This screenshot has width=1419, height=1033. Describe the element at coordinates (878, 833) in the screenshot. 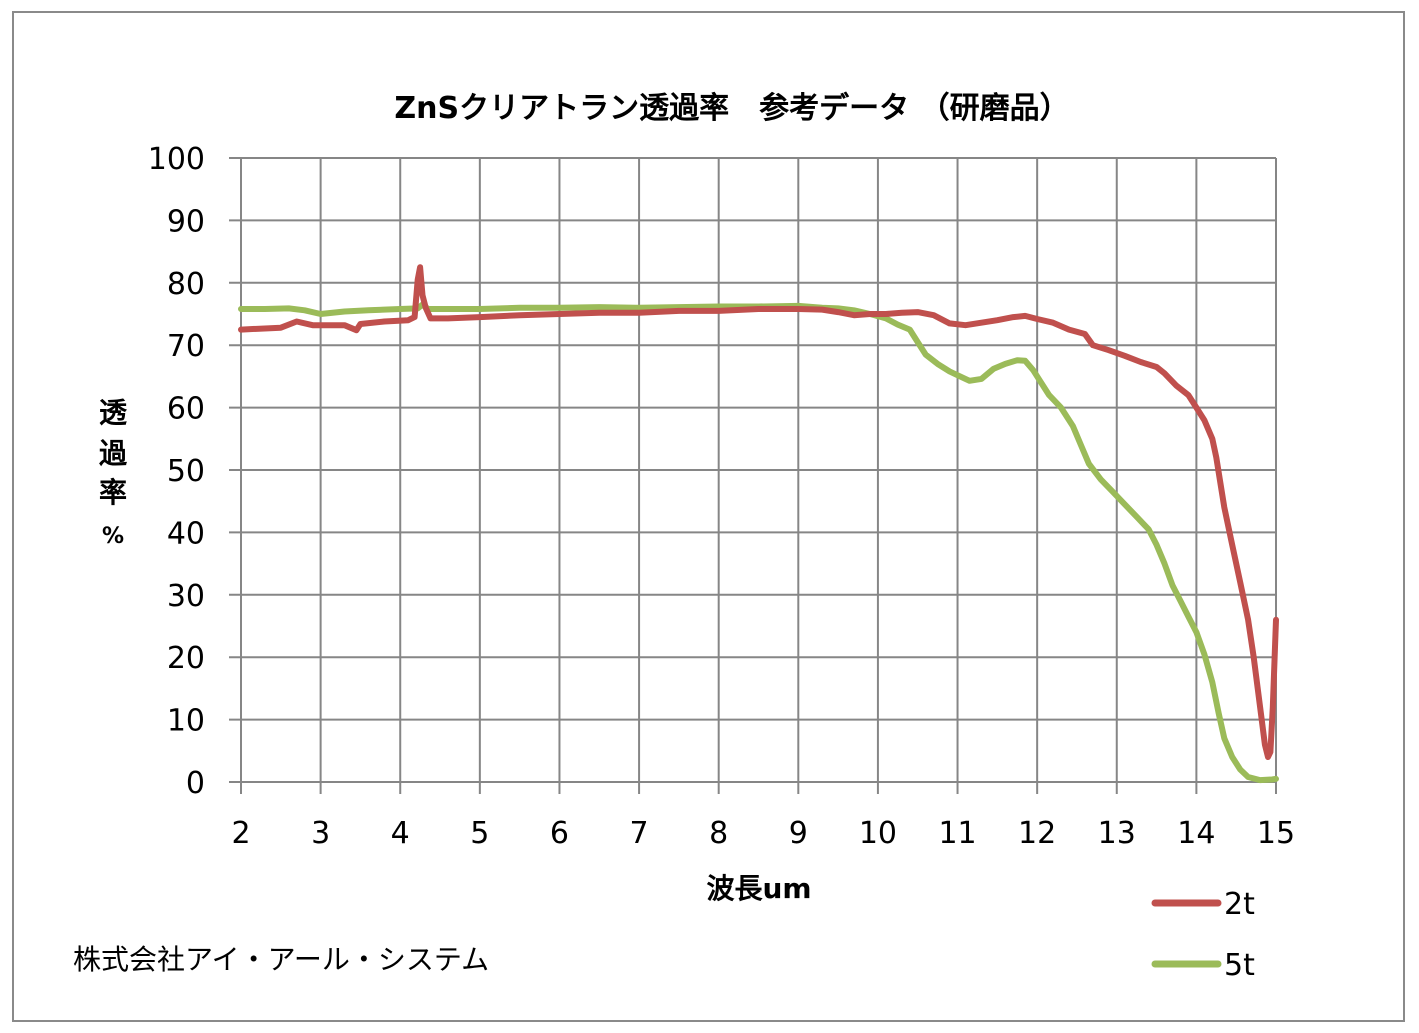

I see `x-tick-label: 10` at that location.